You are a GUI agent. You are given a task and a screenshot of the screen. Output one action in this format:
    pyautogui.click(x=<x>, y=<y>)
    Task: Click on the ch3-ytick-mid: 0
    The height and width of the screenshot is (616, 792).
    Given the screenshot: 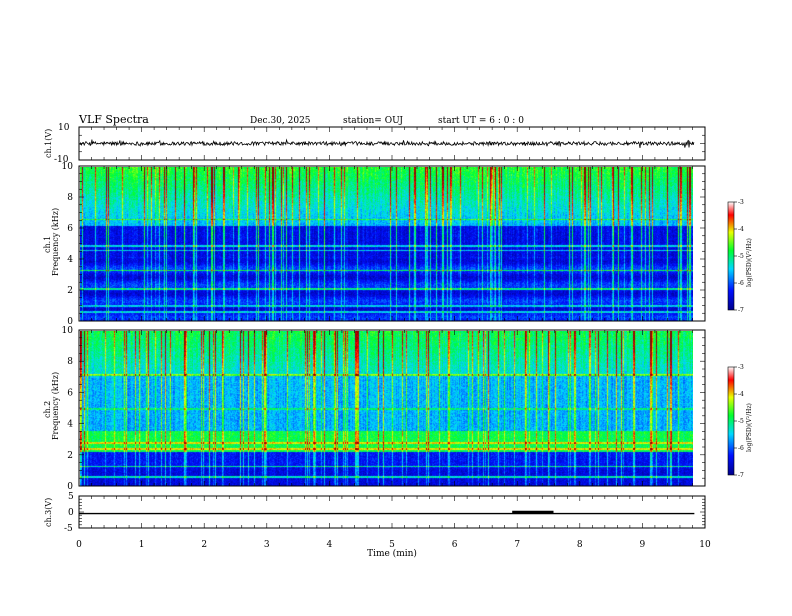 What is the action you would take?
    pyautogui.click(x=71, y=513)
    